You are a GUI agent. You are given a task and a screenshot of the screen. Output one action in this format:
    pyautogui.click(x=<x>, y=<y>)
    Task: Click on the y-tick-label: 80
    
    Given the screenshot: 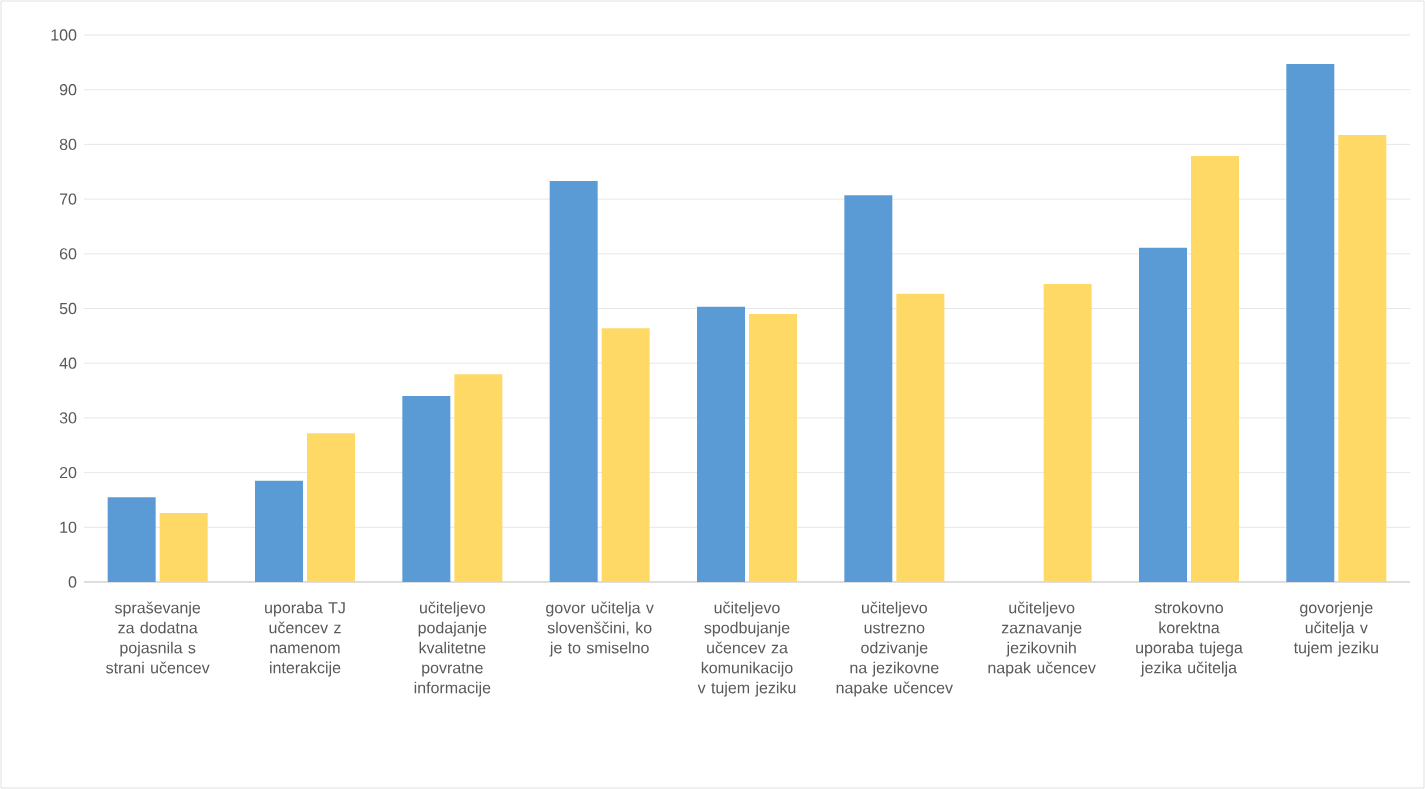 What is the action you would take?
    pyautogui.click(x=68, y=144)
    